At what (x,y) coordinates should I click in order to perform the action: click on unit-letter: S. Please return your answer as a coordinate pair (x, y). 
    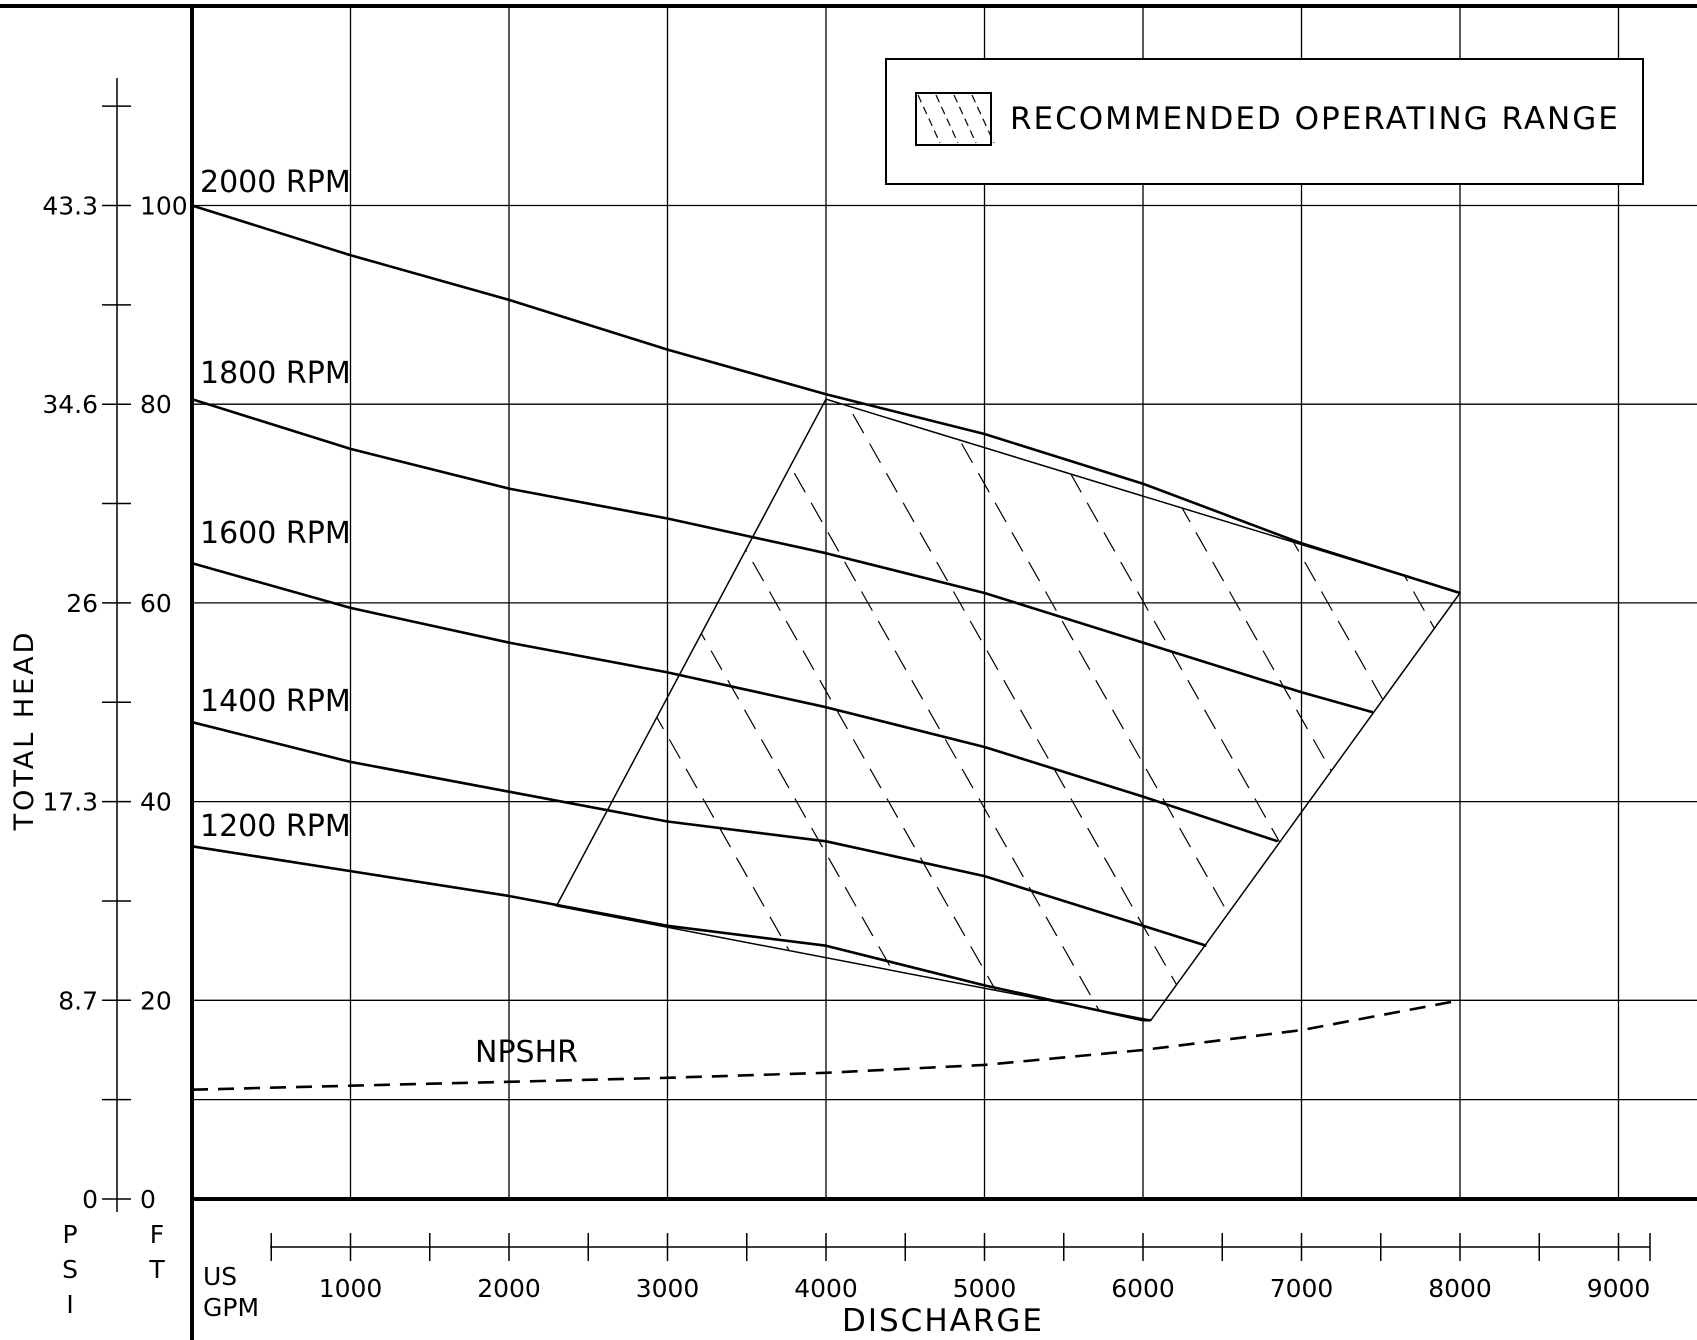
    Looking at the image, I should click on (70, 1269).